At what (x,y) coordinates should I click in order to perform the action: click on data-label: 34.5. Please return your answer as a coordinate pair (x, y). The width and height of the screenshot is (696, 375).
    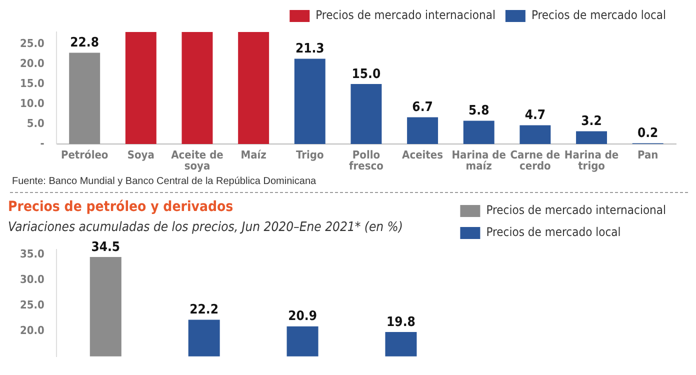
    Looking at the image, I should click on (105, 247).